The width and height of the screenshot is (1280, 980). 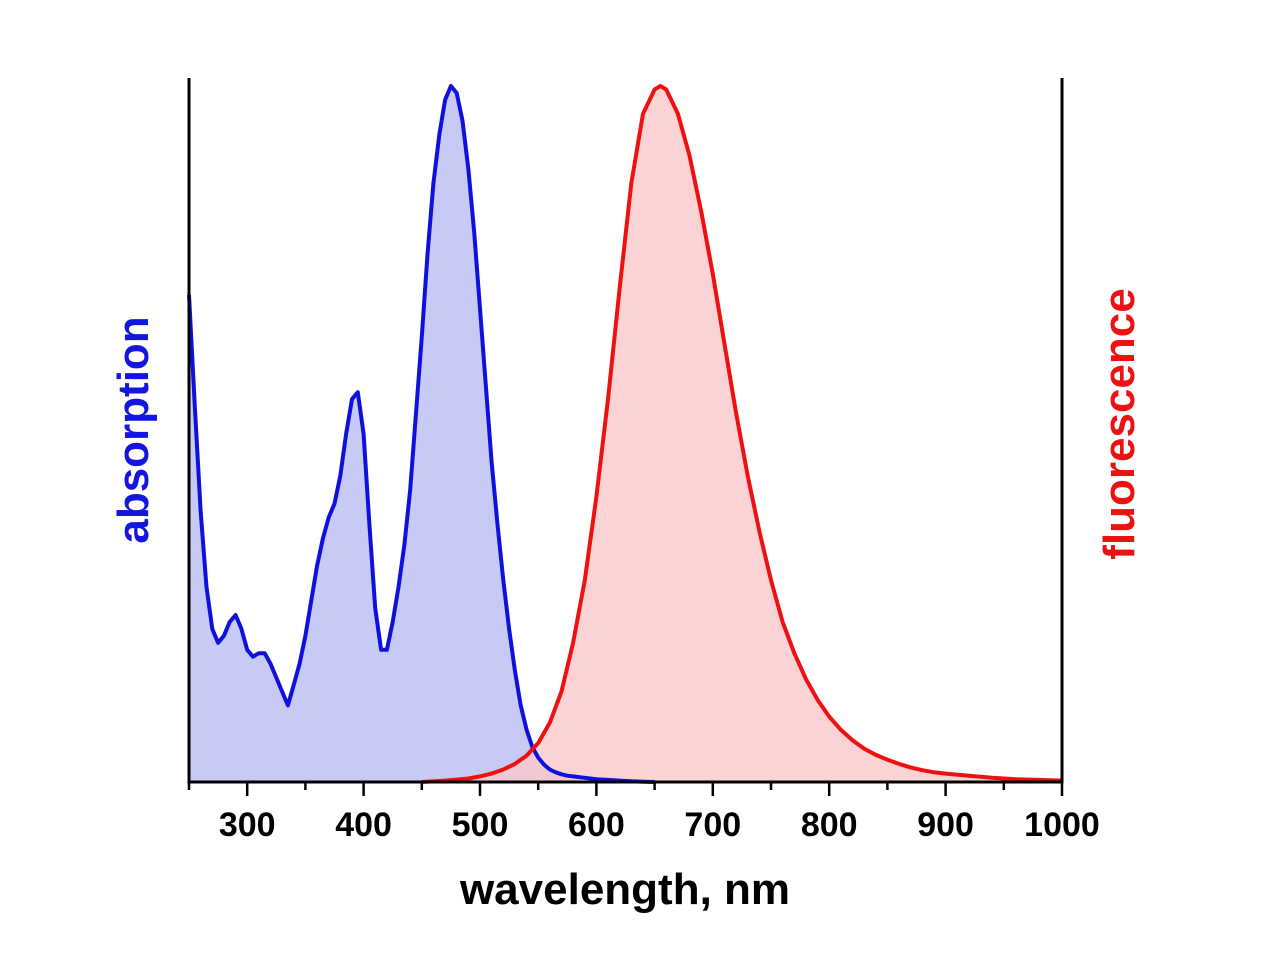 I want to click on x-axis-title: wavelength, nm, so click(x=624, y=889).